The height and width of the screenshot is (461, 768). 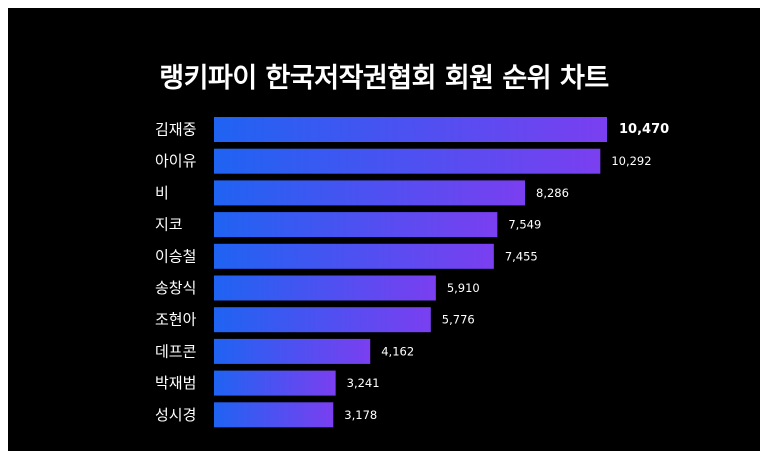 What do you see at coordinates (175, 256) in the screenshot?
I see `category-label: 이승철` at bounding box center [175, 256].